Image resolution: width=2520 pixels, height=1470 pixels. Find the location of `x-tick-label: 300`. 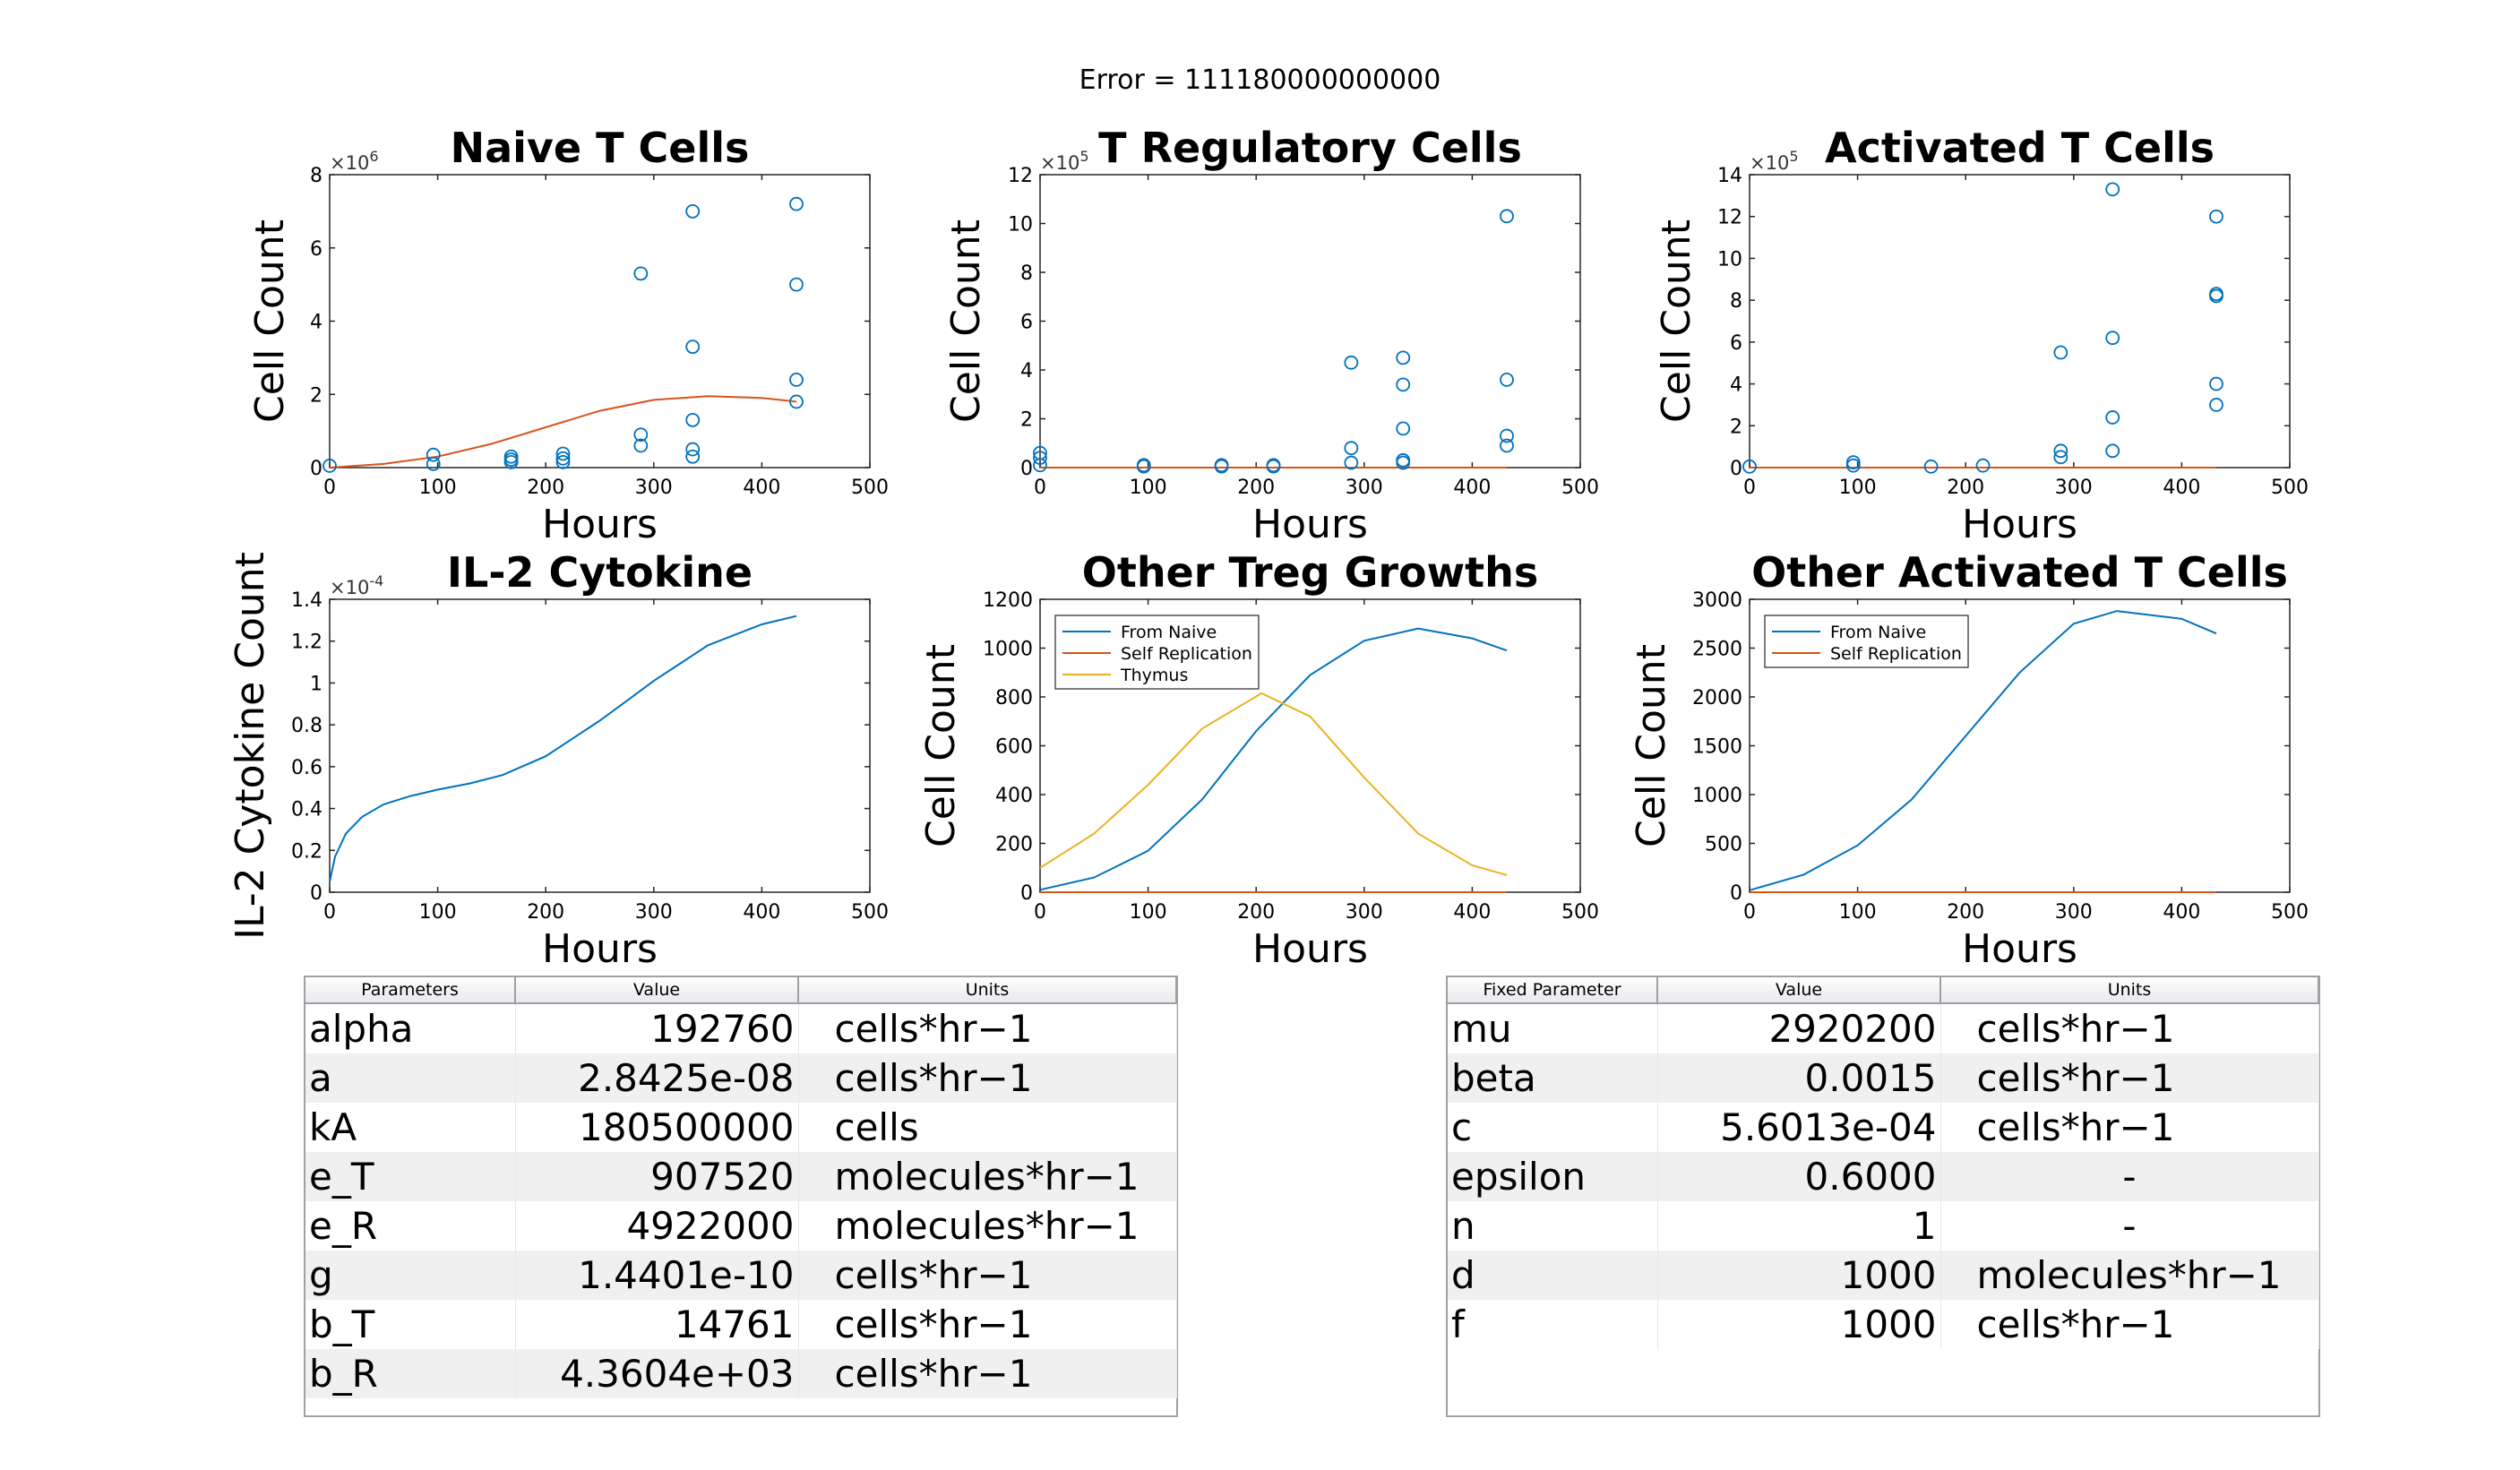

x-tick-label: 300 is located at coordinates (654, 913).